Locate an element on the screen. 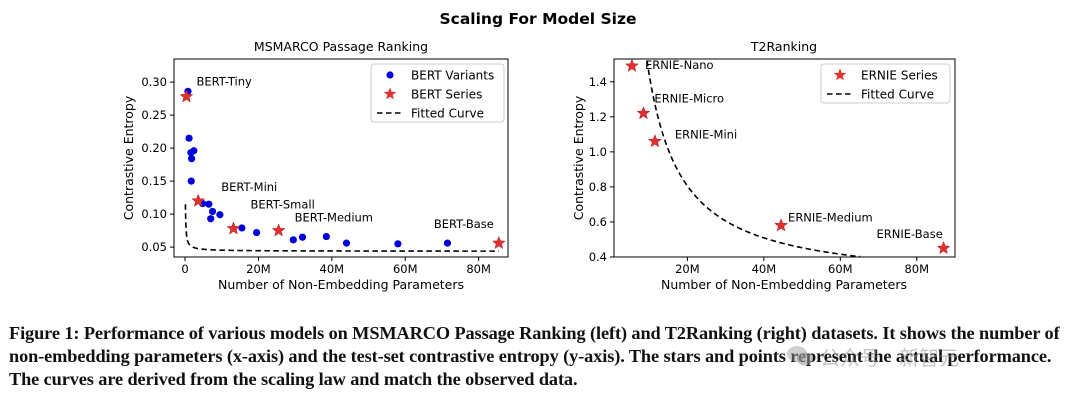 The image size is (1080, 401). legend: ERNIE Series Fitted Curve is located at coordinates (885, 83).